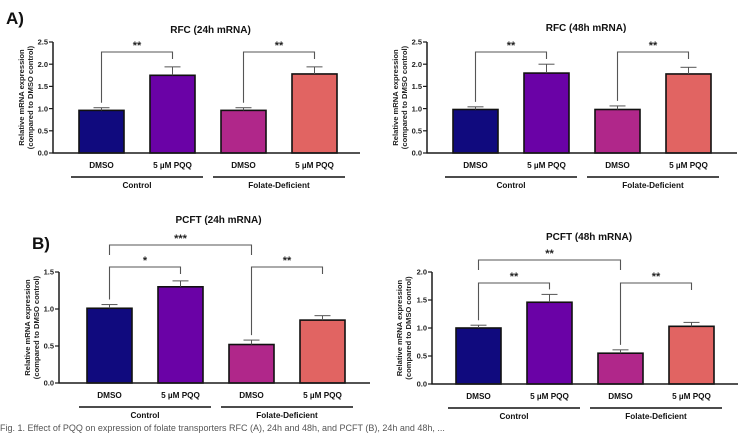 The image size is (747, 435). Describe the element at coordinates (589, 237) in the screenshot. I see `chart-title: PCFT (48h mRNA)` at that location.